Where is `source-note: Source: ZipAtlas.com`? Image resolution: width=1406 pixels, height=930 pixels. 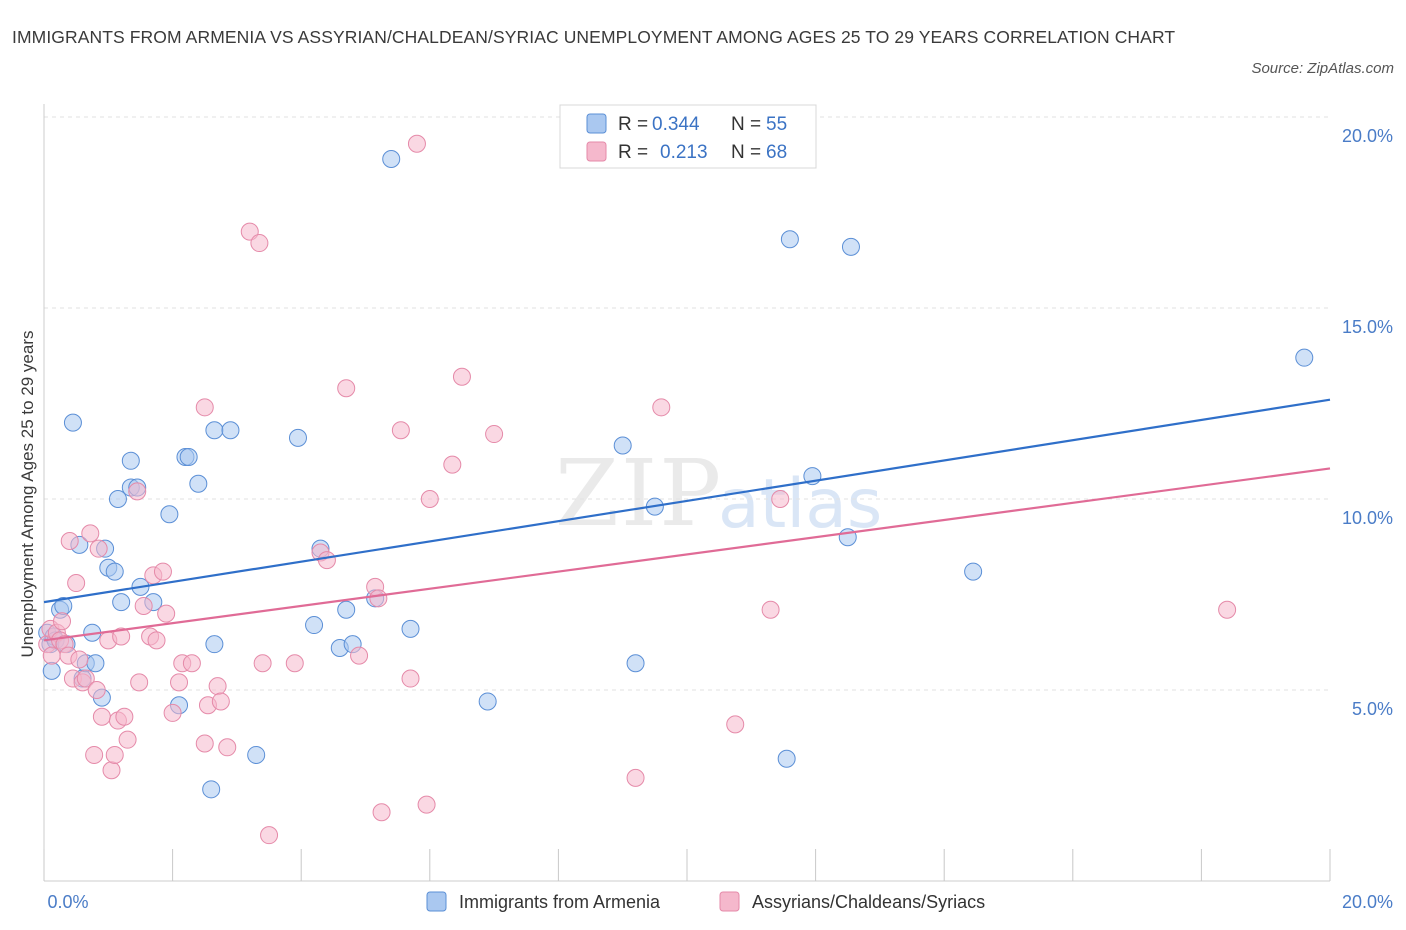 source-note: Source: ZipAtlas.com is located at coordinates (1322, 68).